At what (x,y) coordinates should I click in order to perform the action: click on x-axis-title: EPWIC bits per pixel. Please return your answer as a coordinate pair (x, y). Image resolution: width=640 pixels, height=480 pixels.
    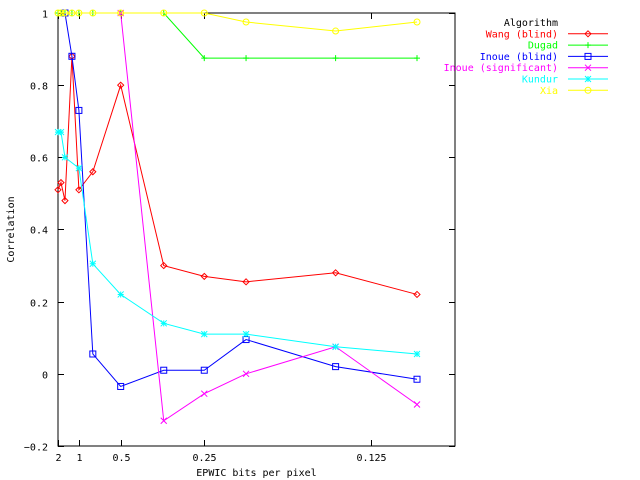
    Looking at the image, I should click on (256, 473).